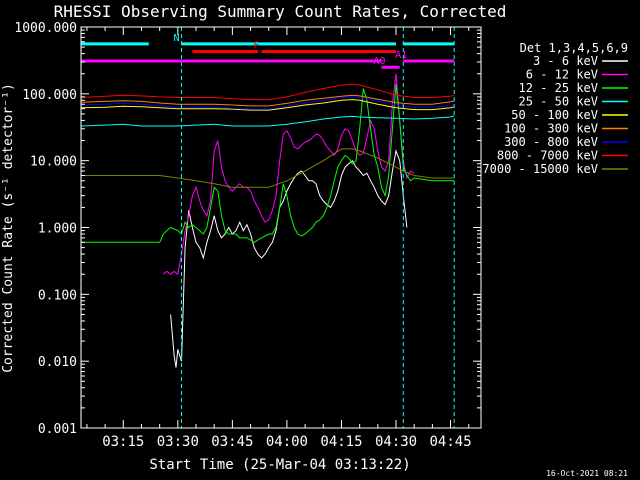  Describe the element at coordinates (256, 45) in the screenshot. I see `flag-label: F` at that location.